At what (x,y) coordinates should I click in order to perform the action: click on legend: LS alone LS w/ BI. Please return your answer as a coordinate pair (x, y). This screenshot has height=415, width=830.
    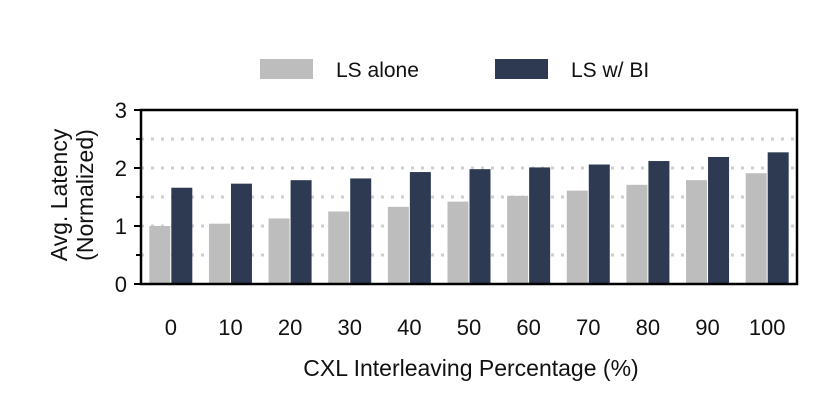
    Looking at the image, I should click on (454, 70).